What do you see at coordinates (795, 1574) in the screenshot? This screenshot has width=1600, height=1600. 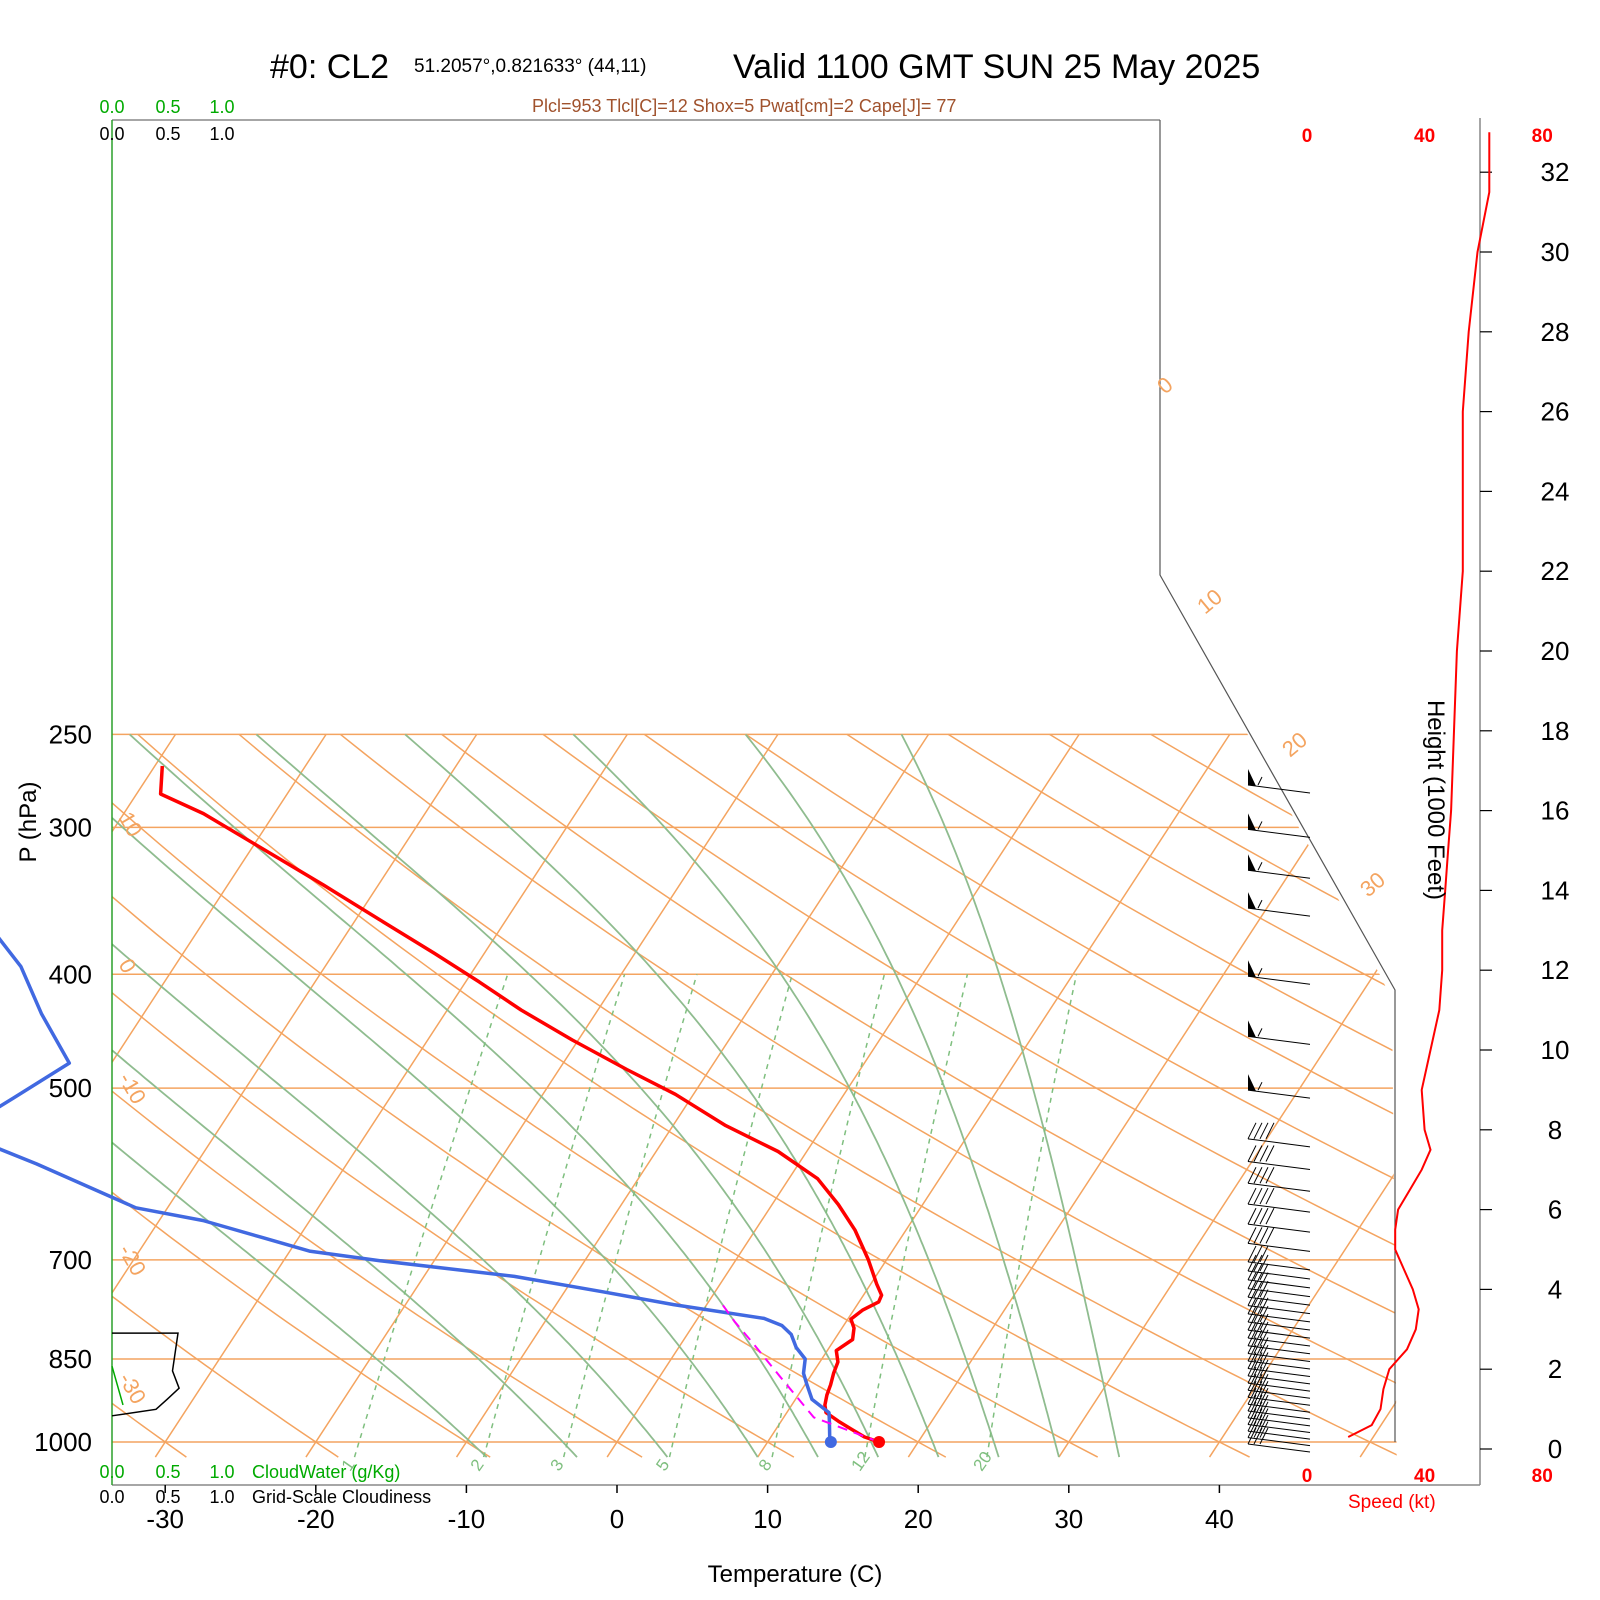 I see `x-axis-label: Temperature (C)` at bounding box center [795, 1574].